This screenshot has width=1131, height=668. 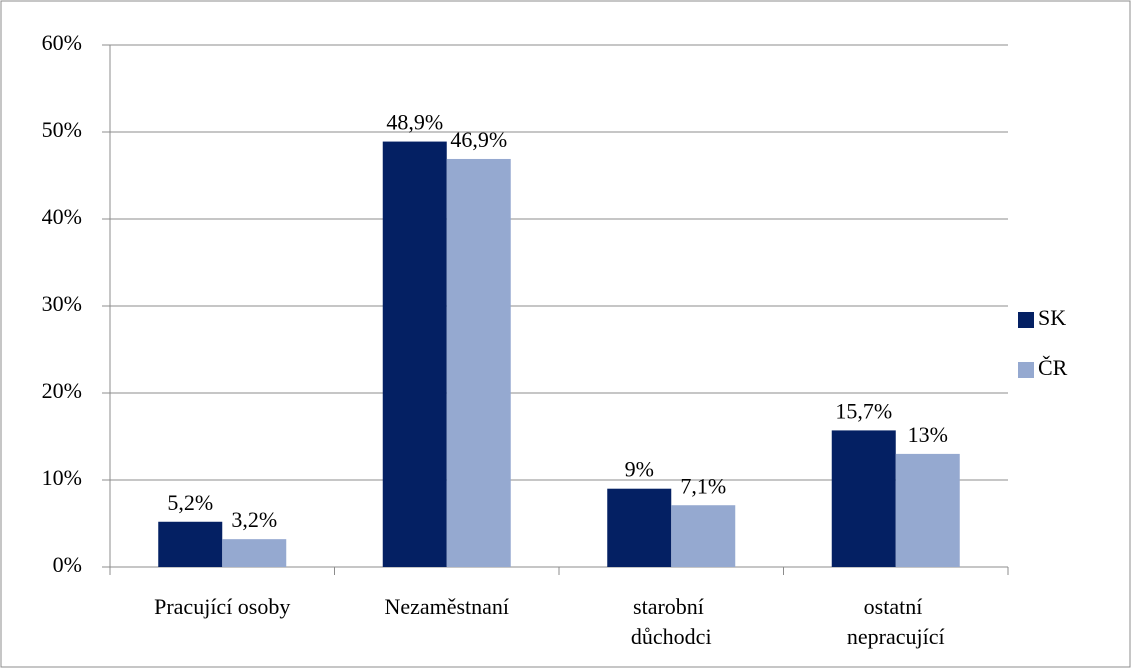 What do you see at coordinates (62, 390) in the screenshot?
I see `y-tick-label: 20%` at bounding box center [62, 390].